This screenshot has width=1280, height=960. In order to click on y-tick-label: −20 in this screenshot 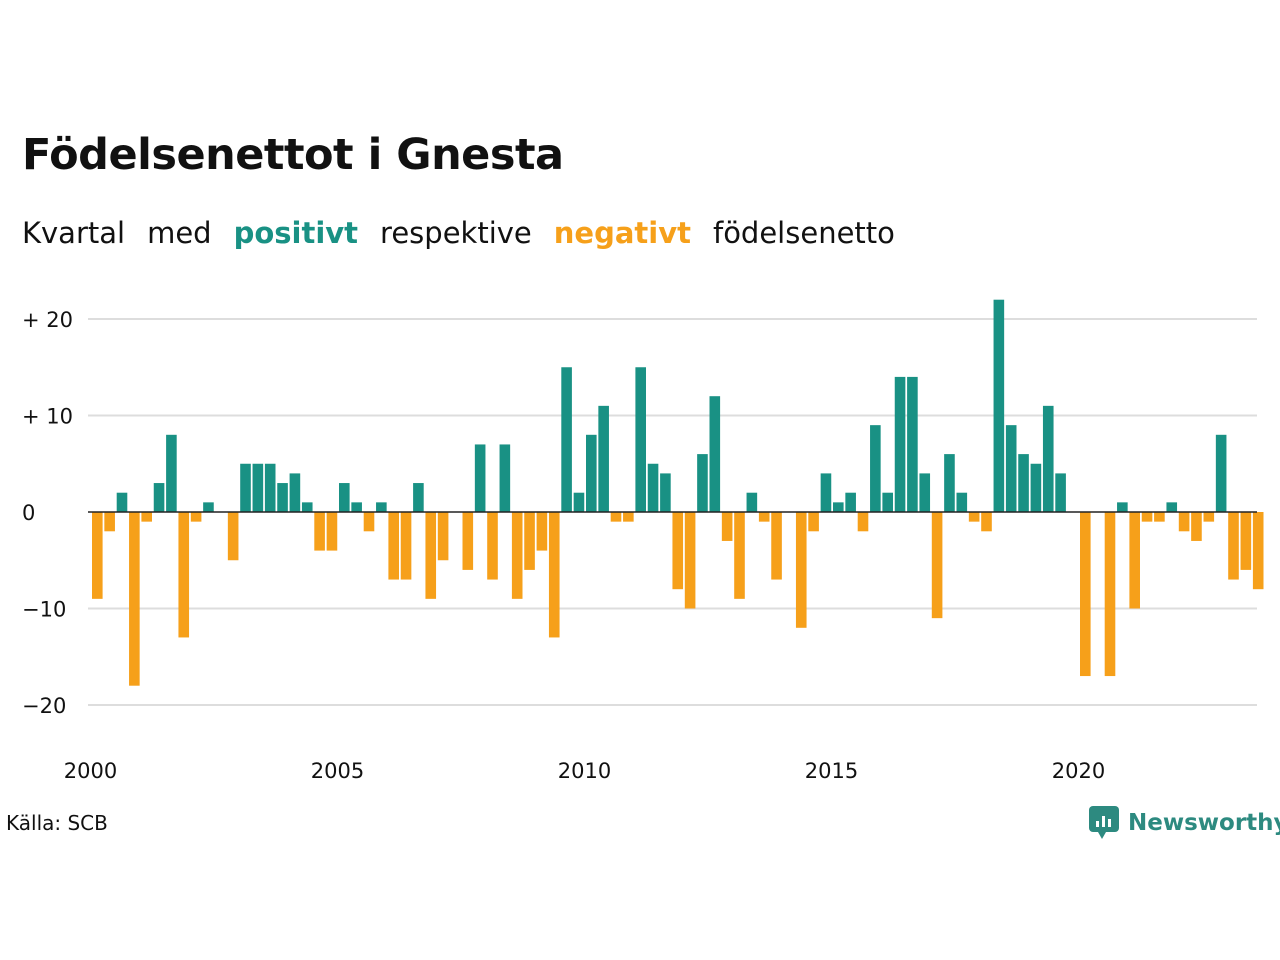, I will do `click(44, 706)`.